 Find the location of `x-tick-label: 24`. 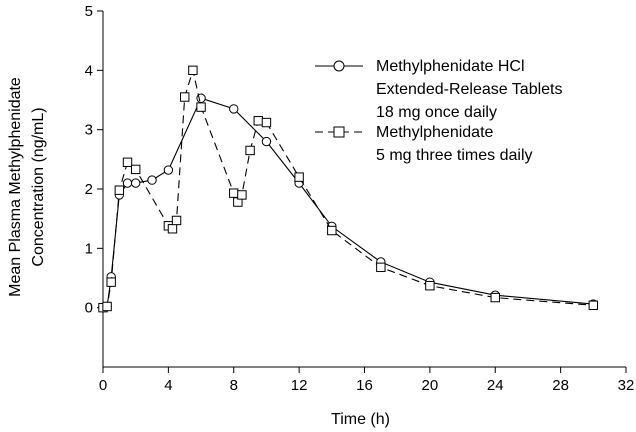

x-tick-label: 24 is located at coordinates (495, 385).